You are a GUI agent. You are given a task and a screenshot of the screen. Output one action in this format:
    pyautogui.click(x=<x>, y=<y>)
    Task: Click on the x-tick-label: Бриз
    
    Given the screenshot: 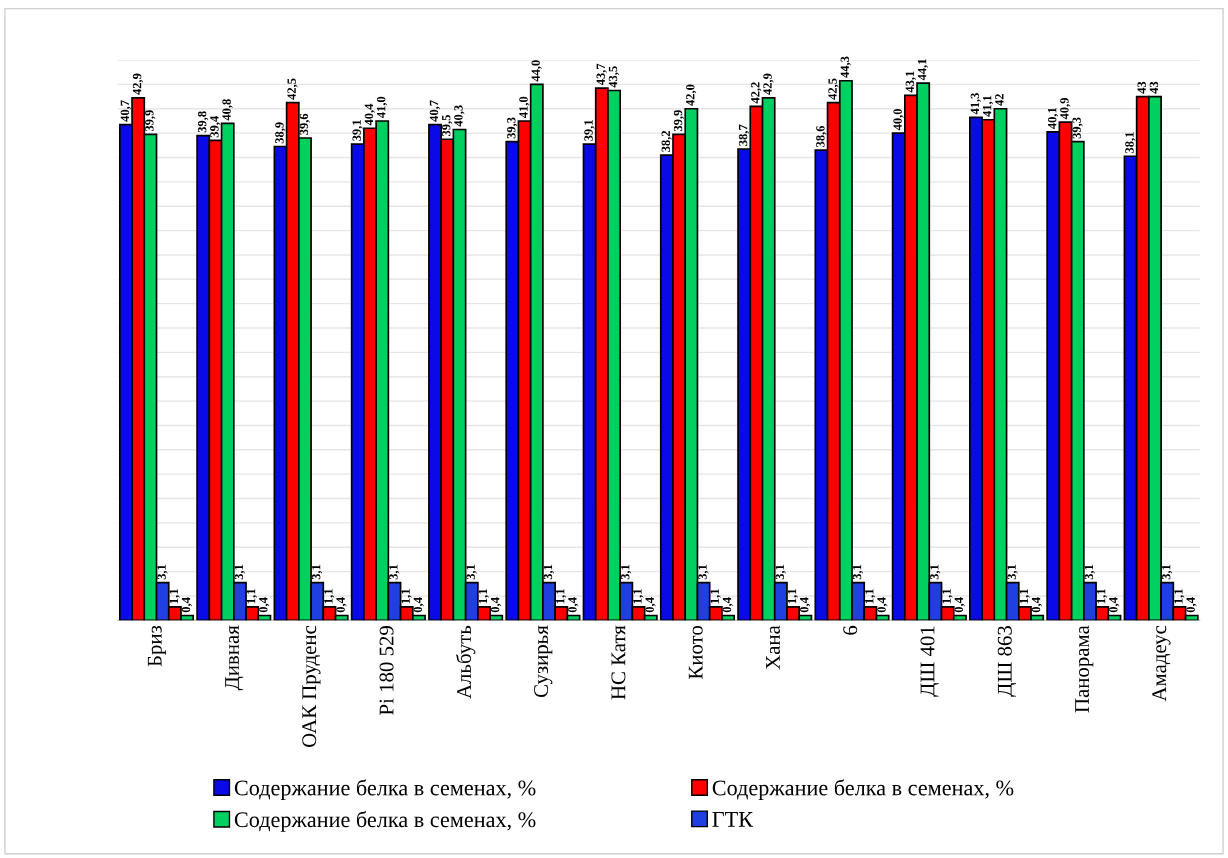 What is the action you would take?
    pyautogui.click(x=156, y=646)
    